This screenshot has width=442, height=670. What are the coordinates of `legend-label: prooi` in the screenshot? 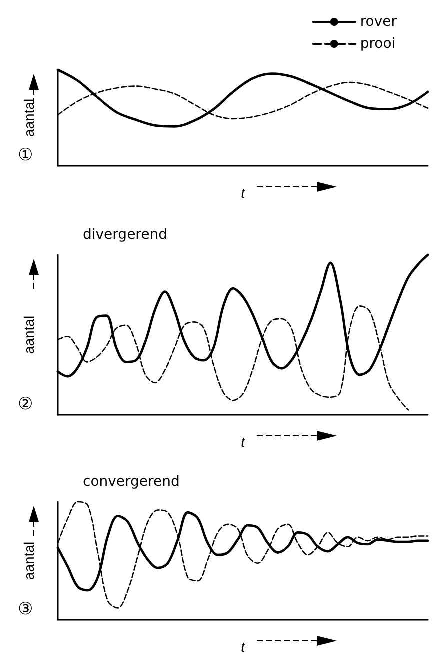 It's located at (378, 44).